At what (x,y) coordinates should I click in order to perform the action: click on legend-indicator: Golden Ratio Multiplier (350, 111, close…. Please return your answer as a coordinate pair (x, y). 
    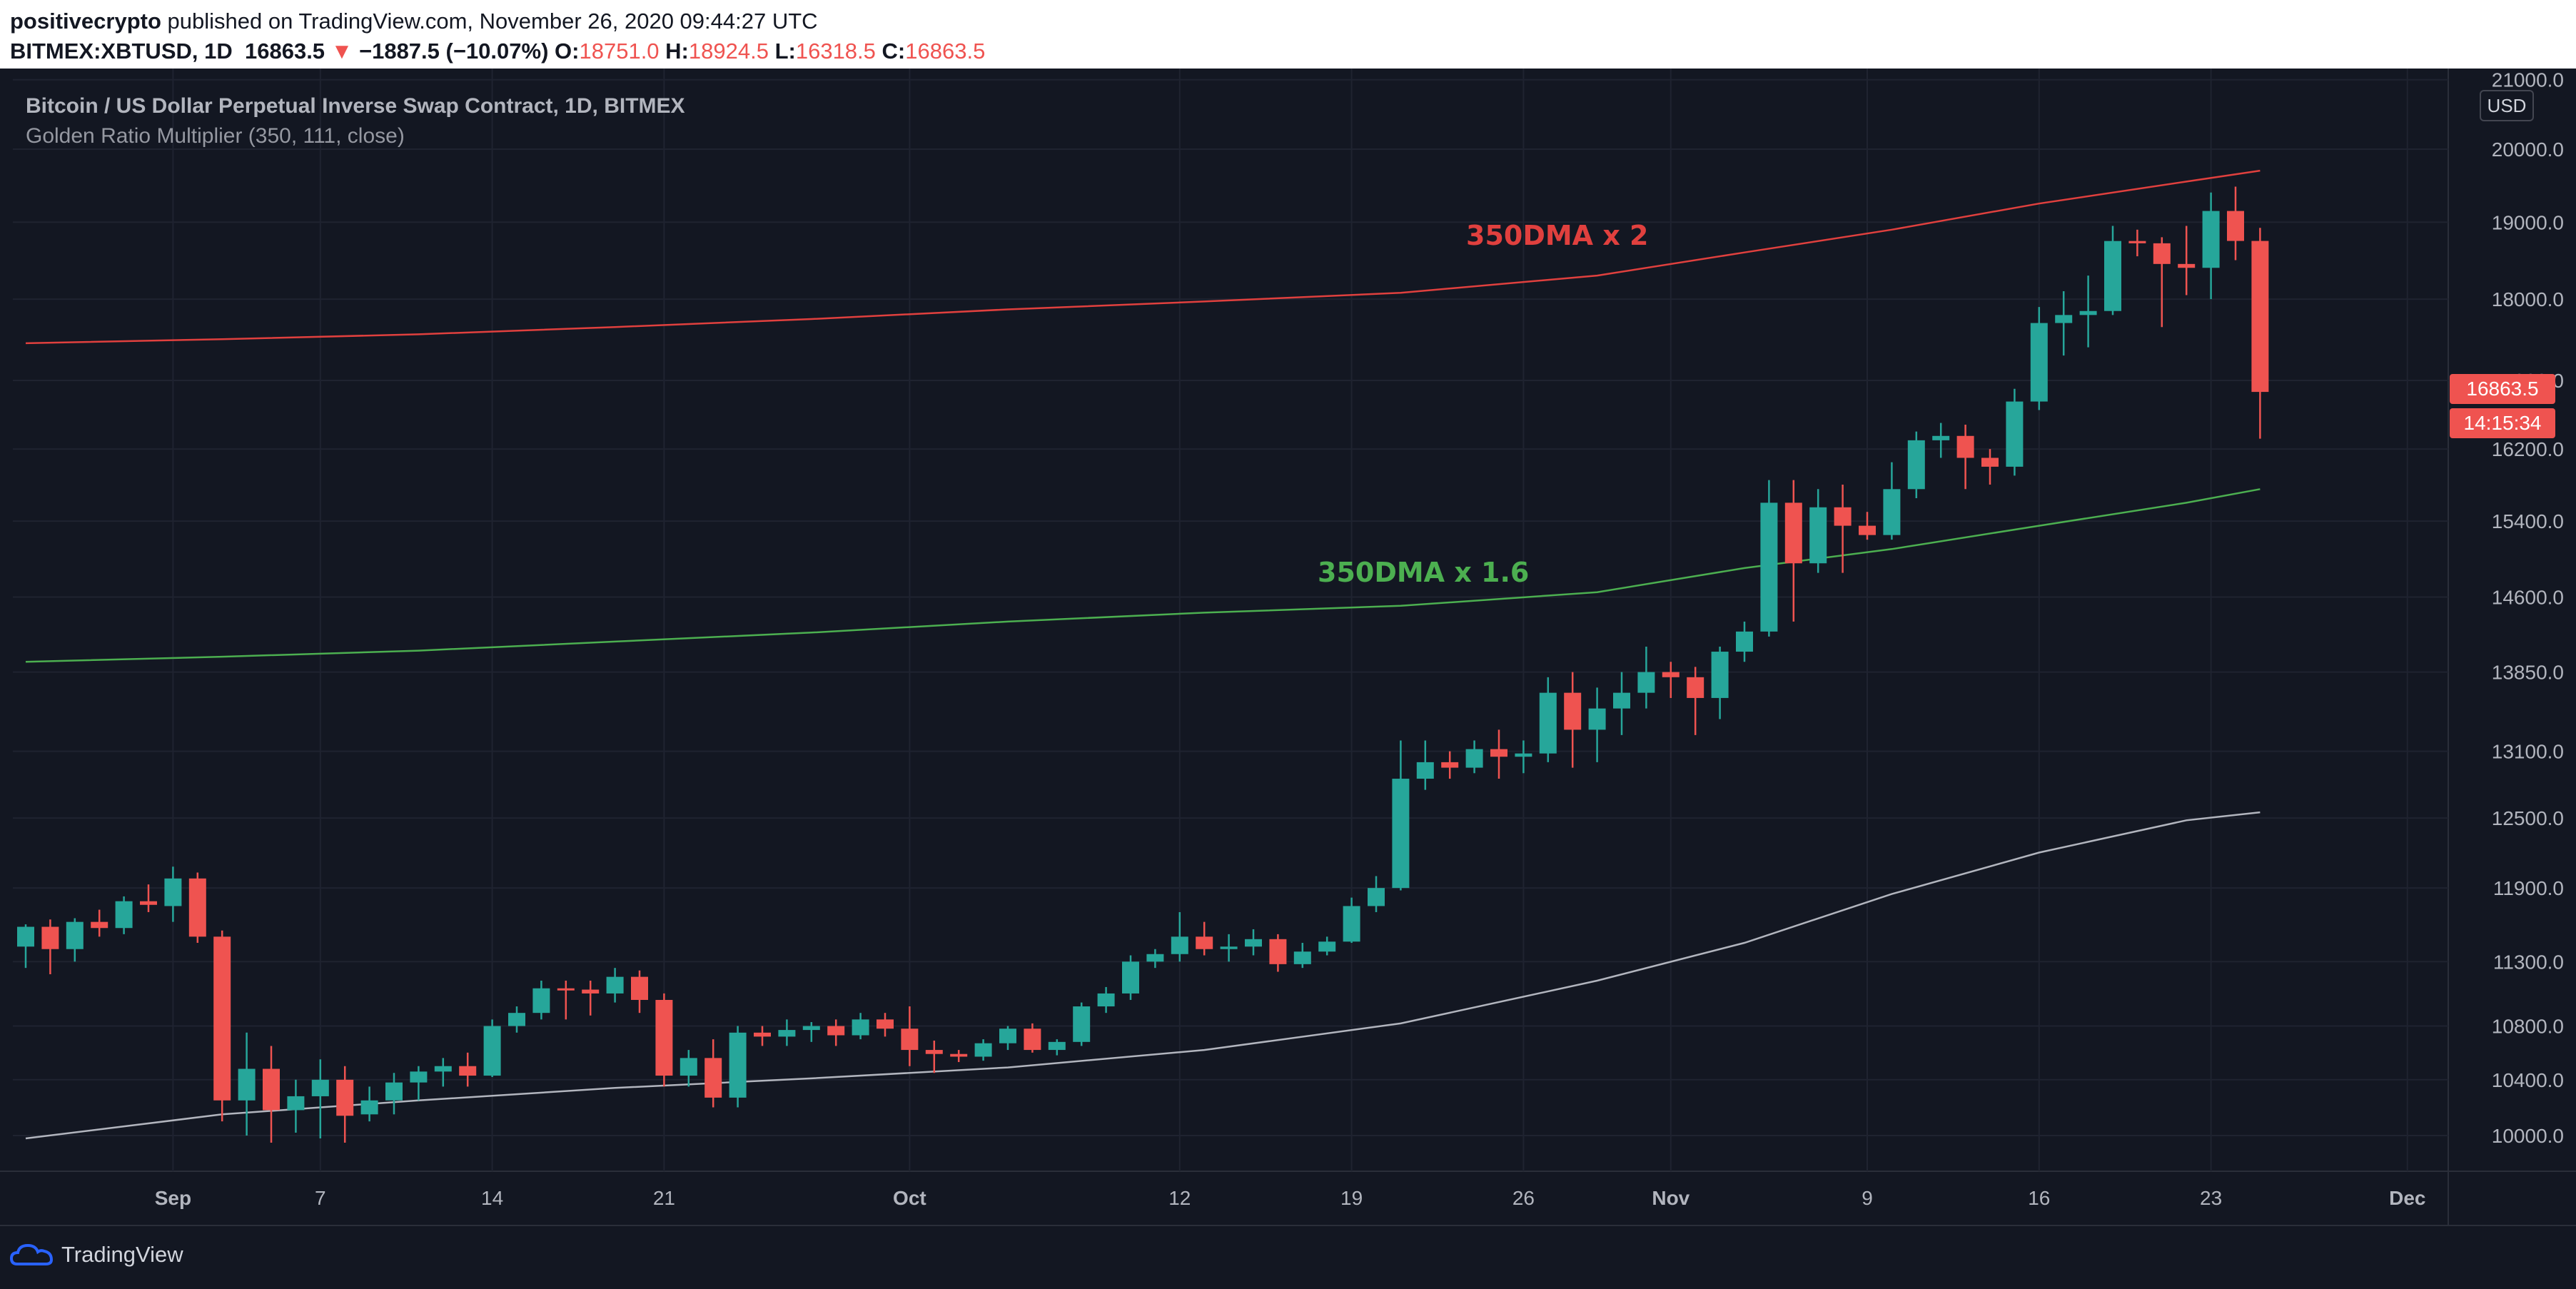
    Looking at the image, I should click on (215, 136).